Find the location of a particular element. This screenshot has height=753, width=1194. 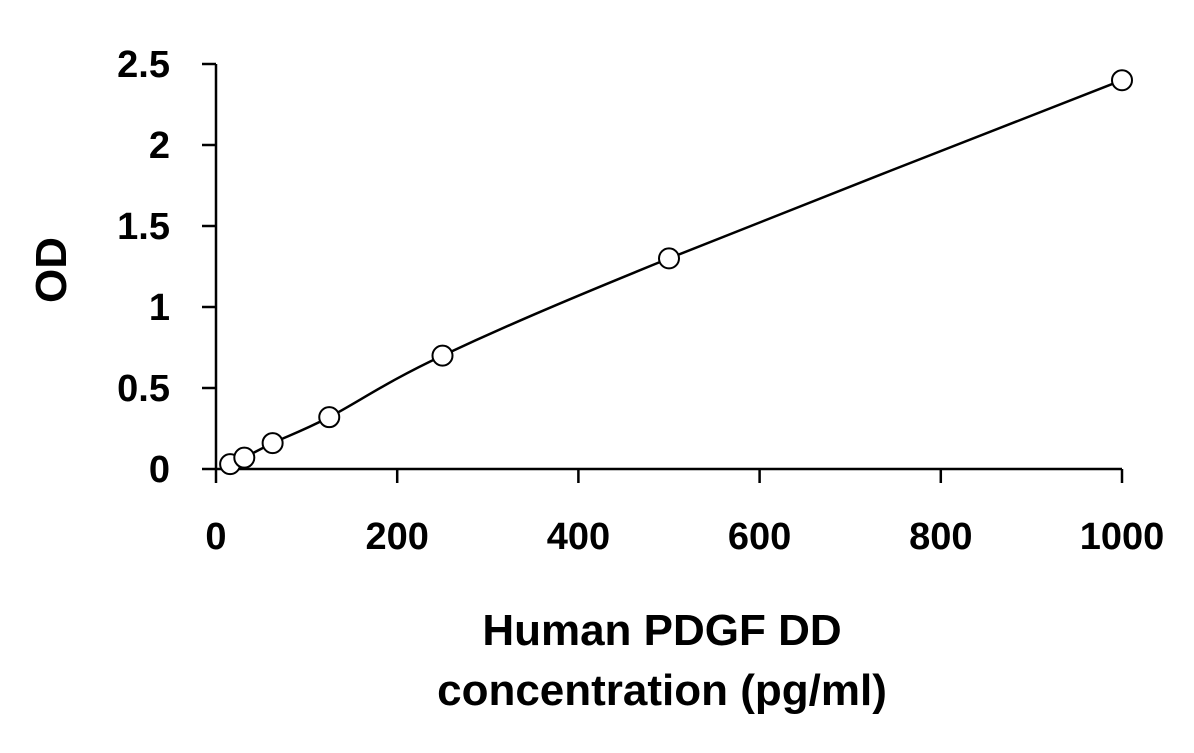

x-axis-title-line-1: Human PDGF DD is located at coordinates (661, 630).